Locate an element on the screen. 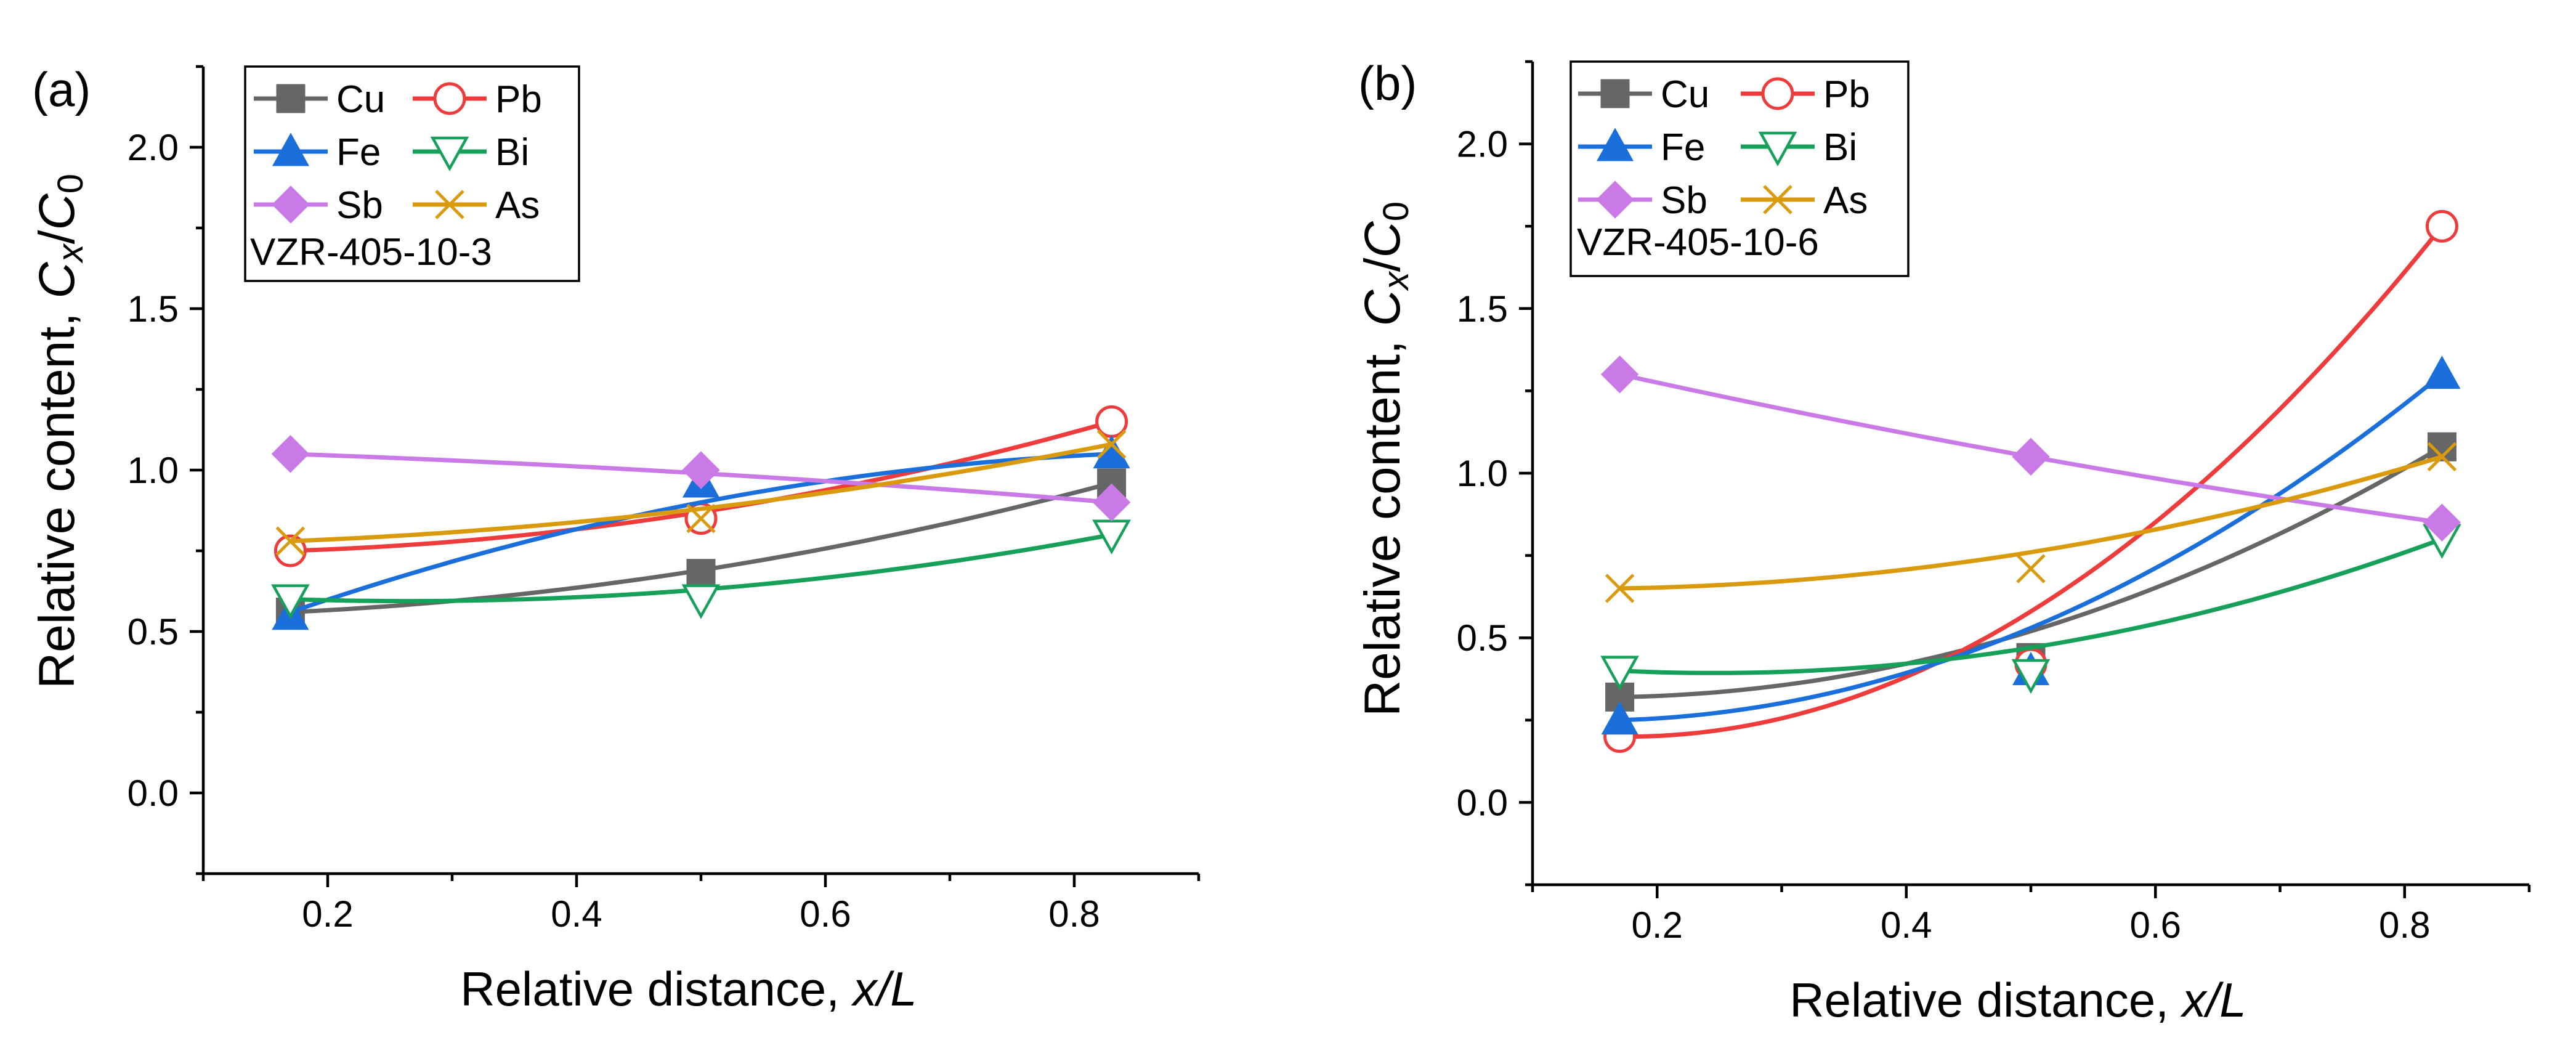  panel-a-series-bi is located at coordinates (701, 569).